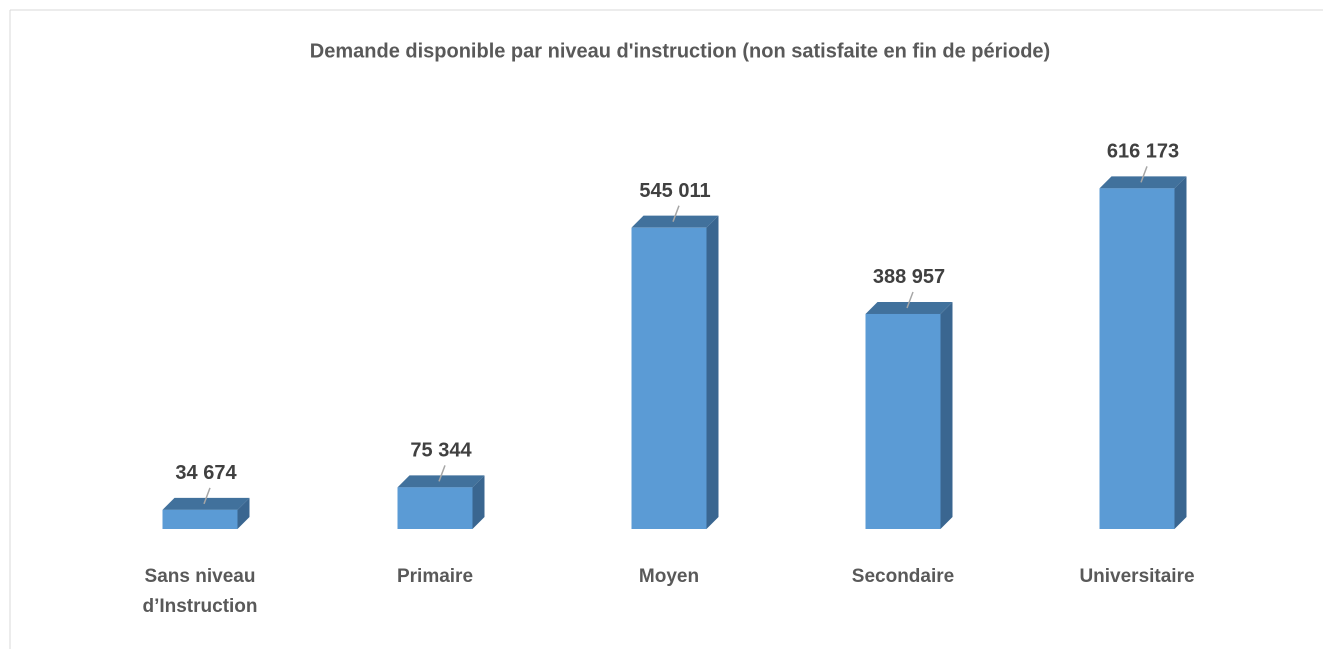  I want to click on x-tick-label: Moyen, so click(669, 576).